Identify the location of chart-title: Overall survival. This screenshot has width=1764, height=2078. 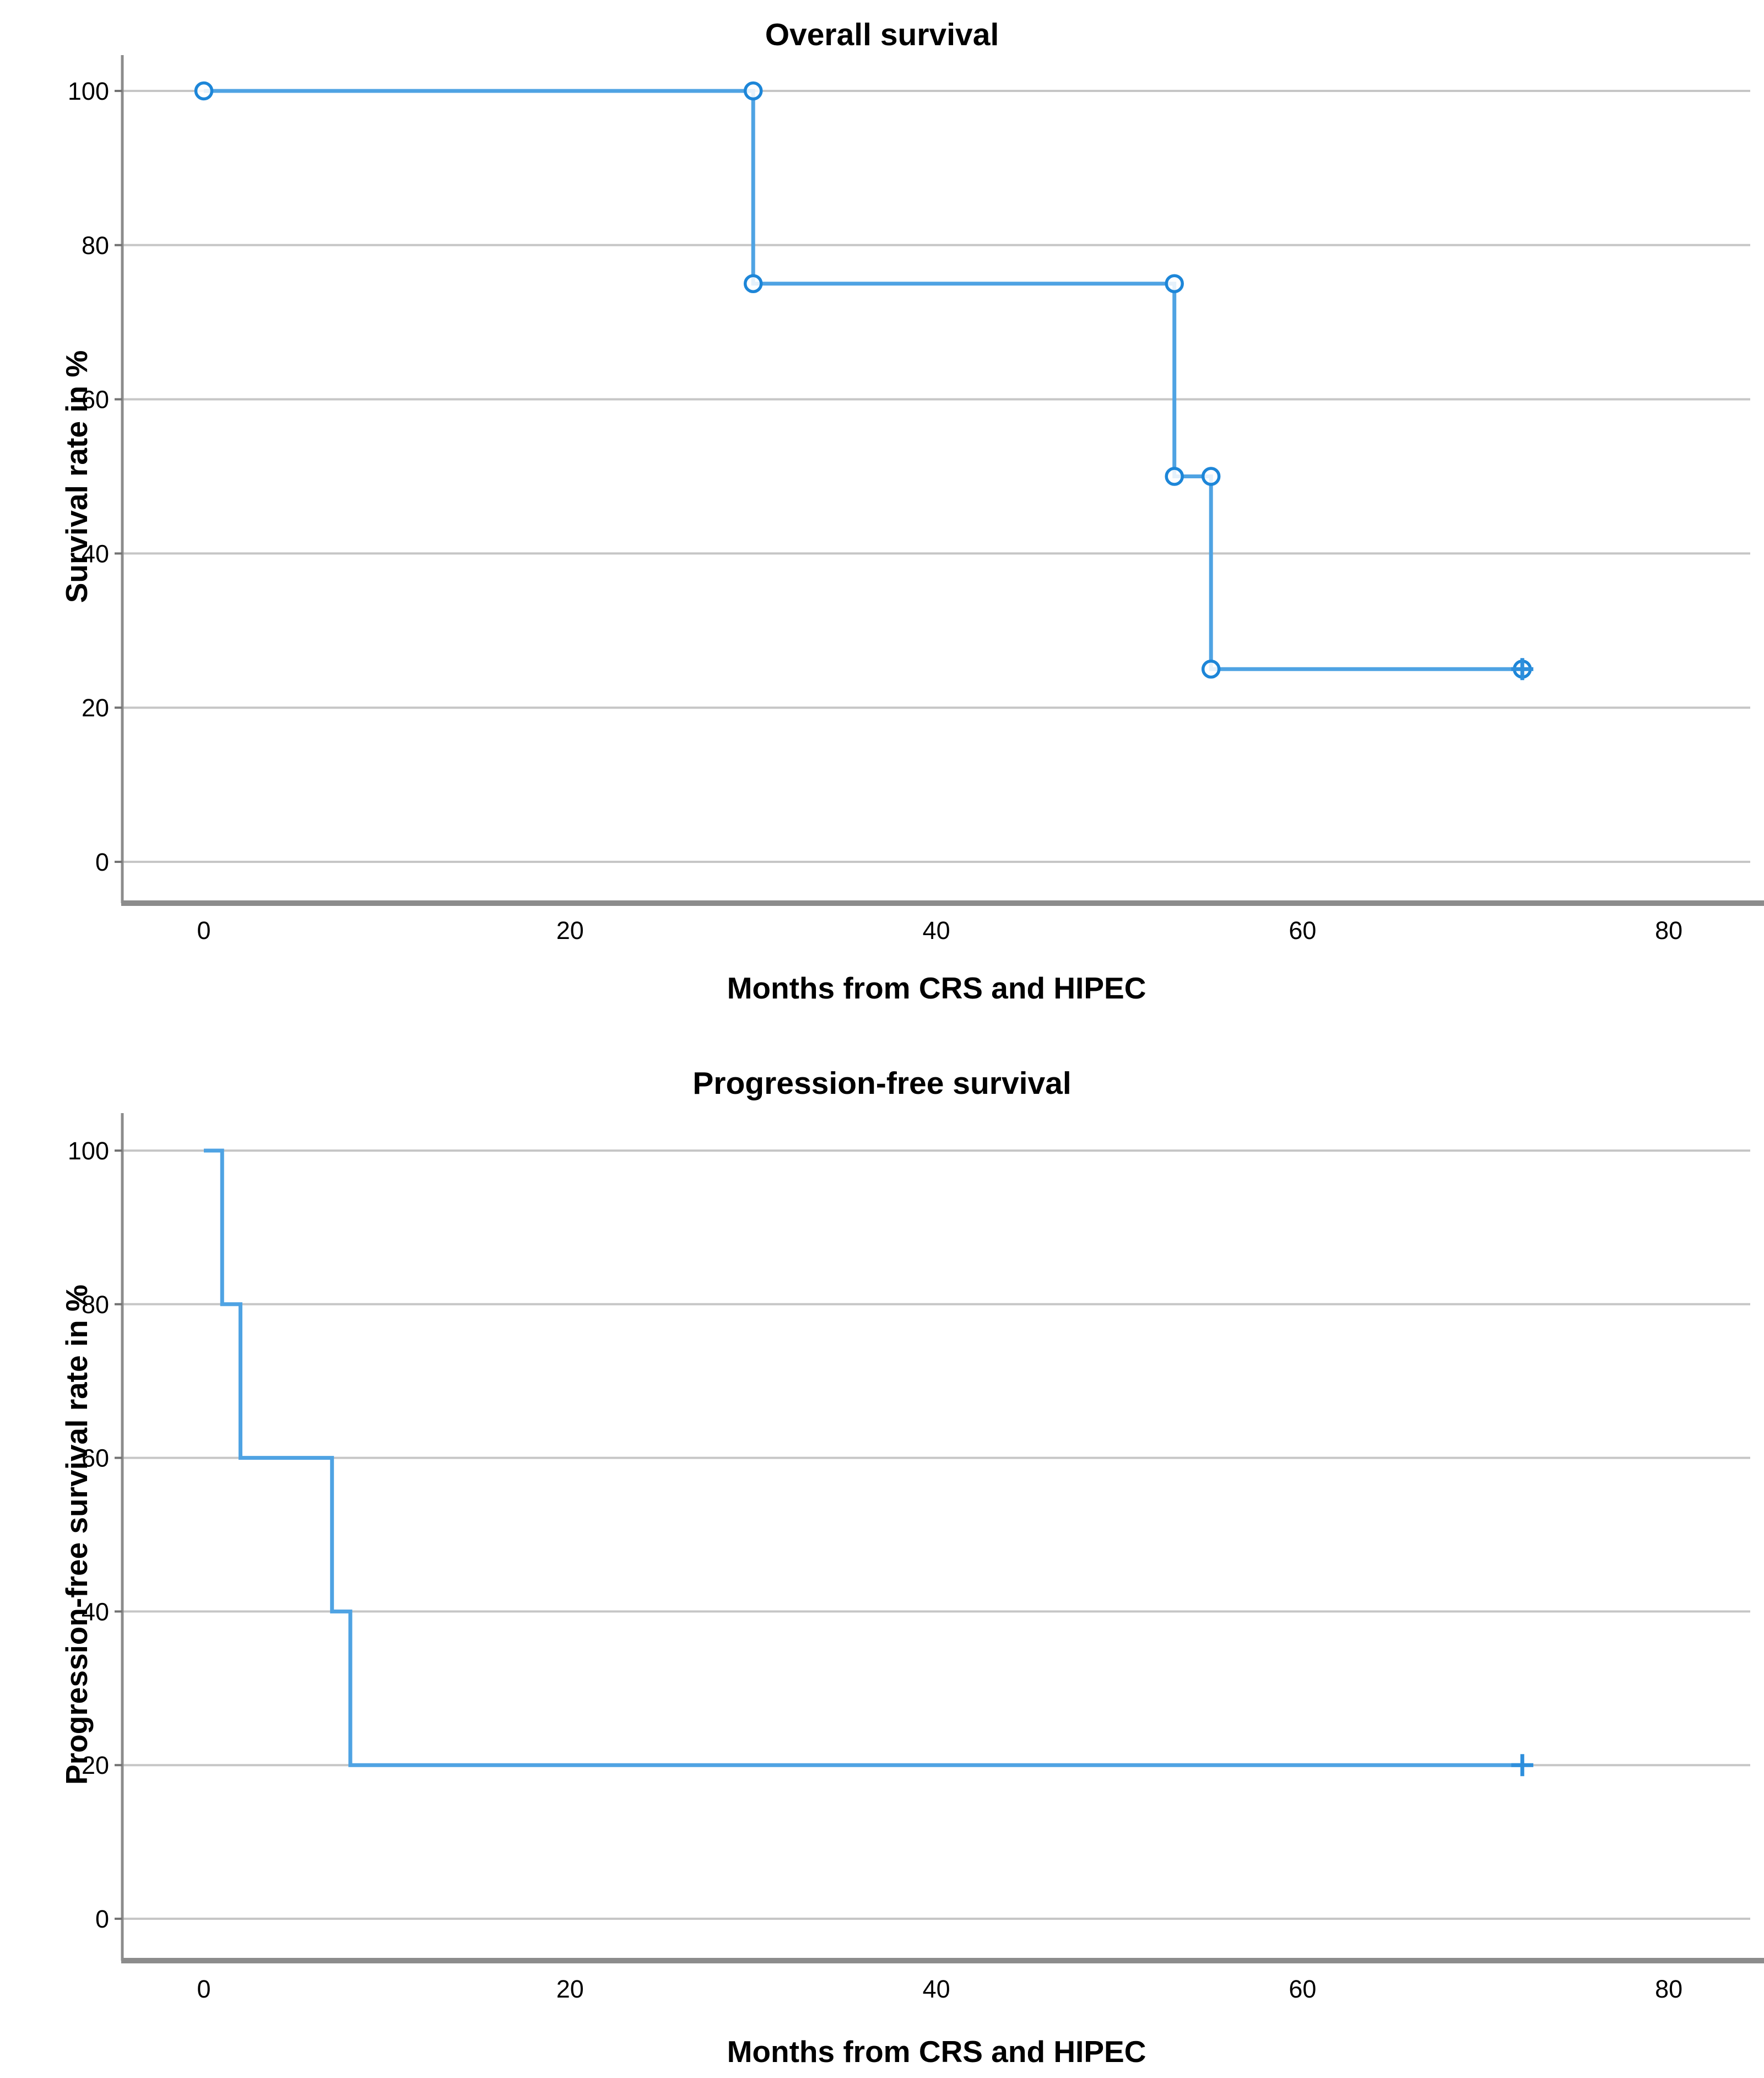
(882, 34).